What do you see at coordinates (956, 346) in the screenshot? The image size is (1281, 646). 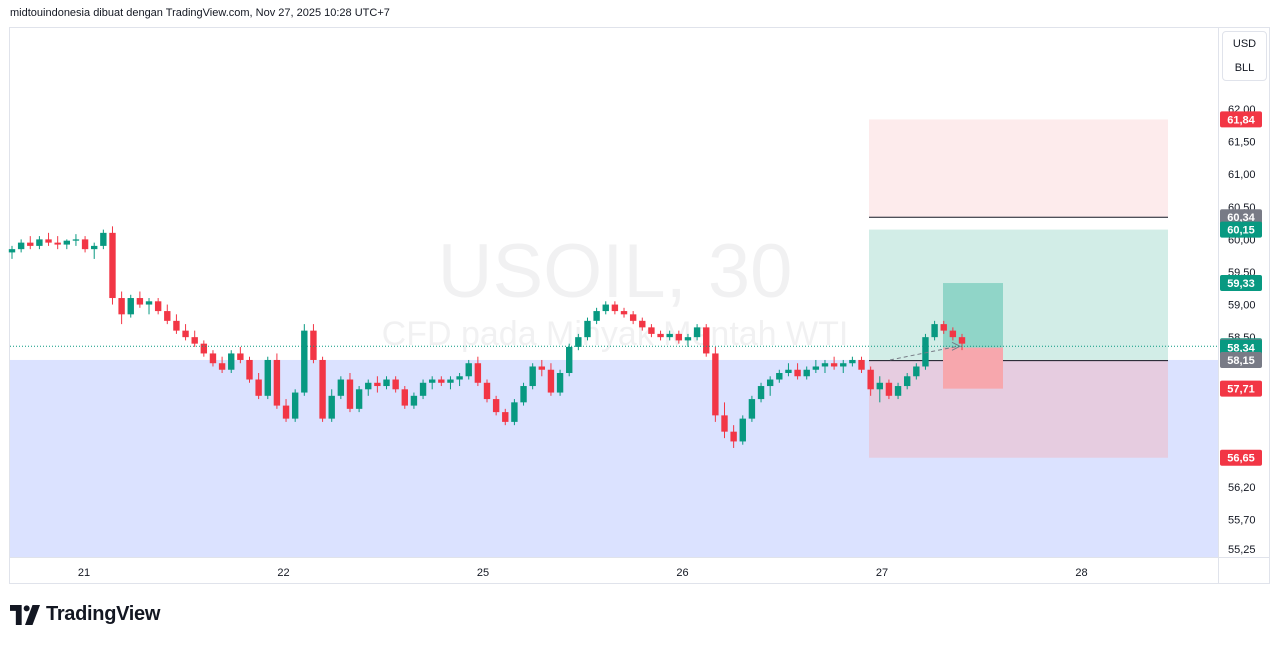 I see `projection-arrow-head` at bounding box center [956, 346].